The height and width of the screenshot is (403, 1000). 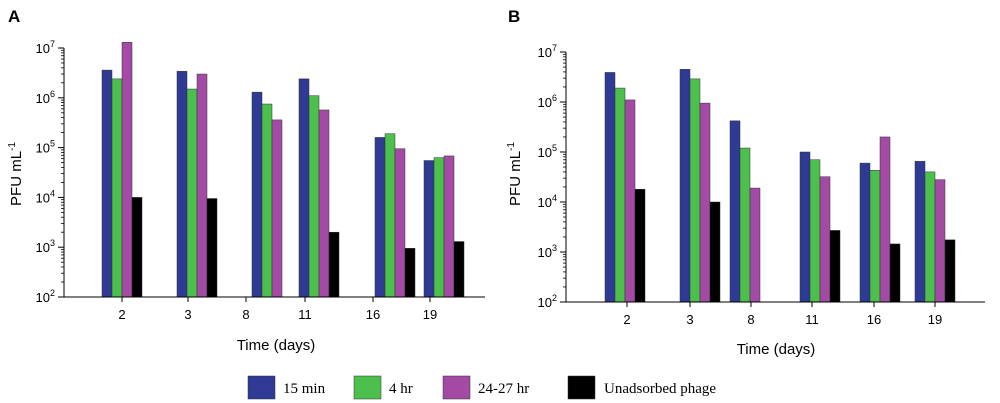 I want to click on legend-swatch-unadsorbed, so click(x=581, y=387).